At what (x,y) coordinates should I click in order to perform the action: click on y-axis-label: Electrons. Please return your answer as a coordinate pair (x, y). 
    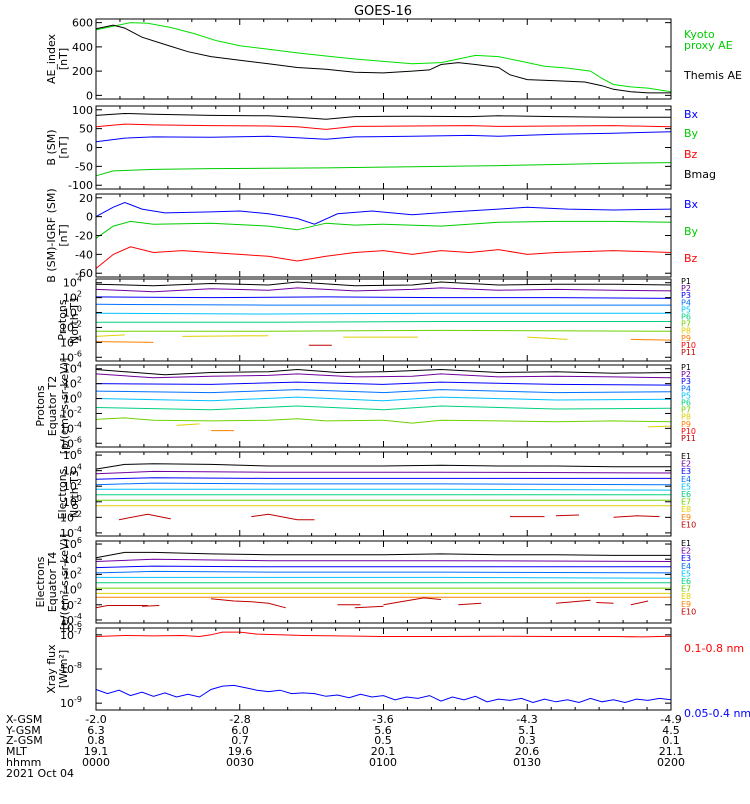
    Looking at the image, I should click on (62, 493).